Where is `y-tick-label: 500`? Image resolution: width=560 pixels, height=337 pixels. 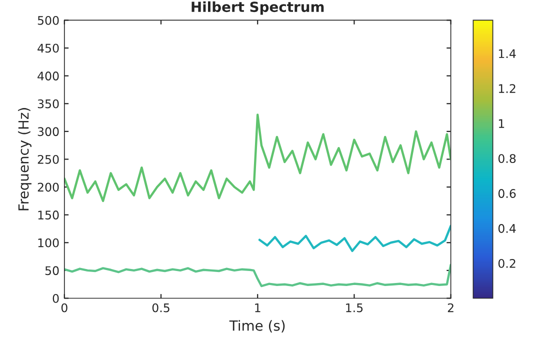 y-tick-label: 500 is located at coordinates (48, 20).